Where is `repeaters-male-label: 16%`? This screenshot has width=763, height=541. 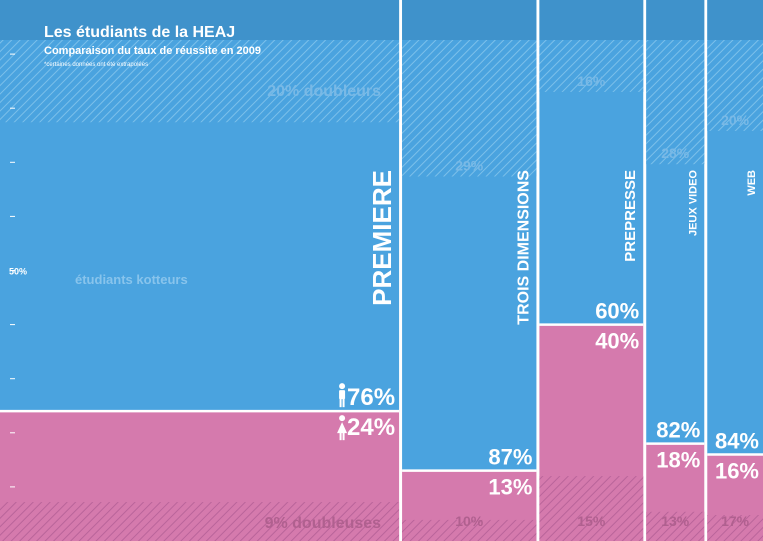 repeaters-male-label: 16% is located at coordinates (591, 81).